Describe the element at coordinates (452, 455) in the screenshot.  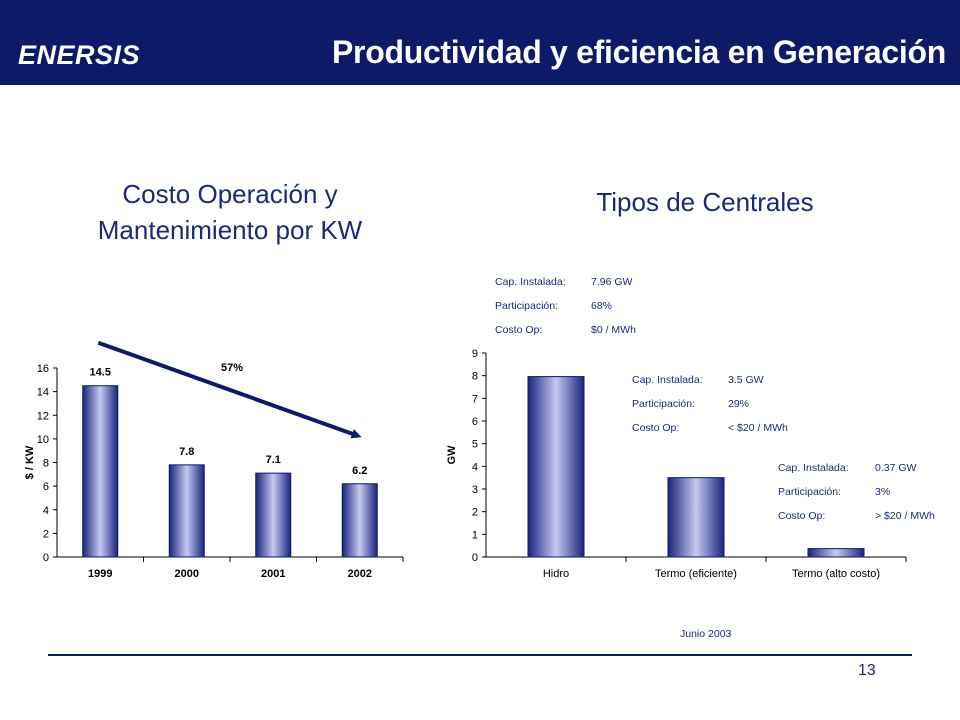
I see `y-axis-label: GW` at that location.